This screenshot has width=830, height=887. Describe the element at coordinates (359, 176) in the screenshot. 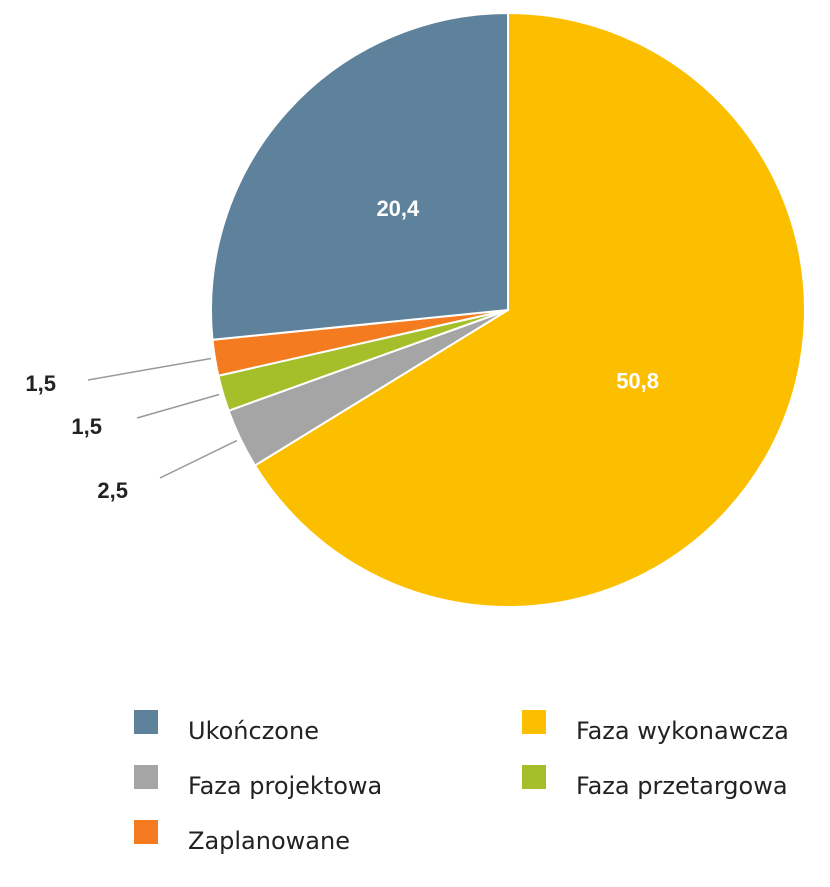

I see `pie-slice` at that location.